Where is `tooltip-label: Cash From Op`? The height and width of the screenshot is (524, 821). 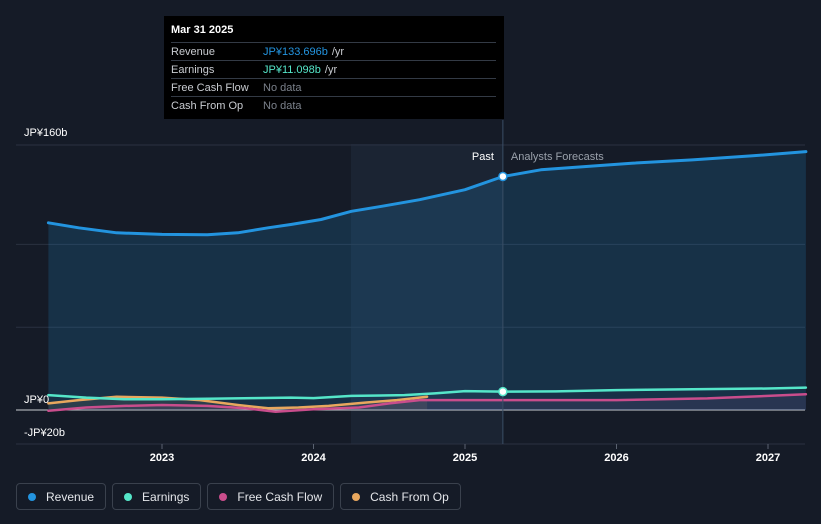 tooltip-label: Cash From Op is located at coordinates (207, 105).